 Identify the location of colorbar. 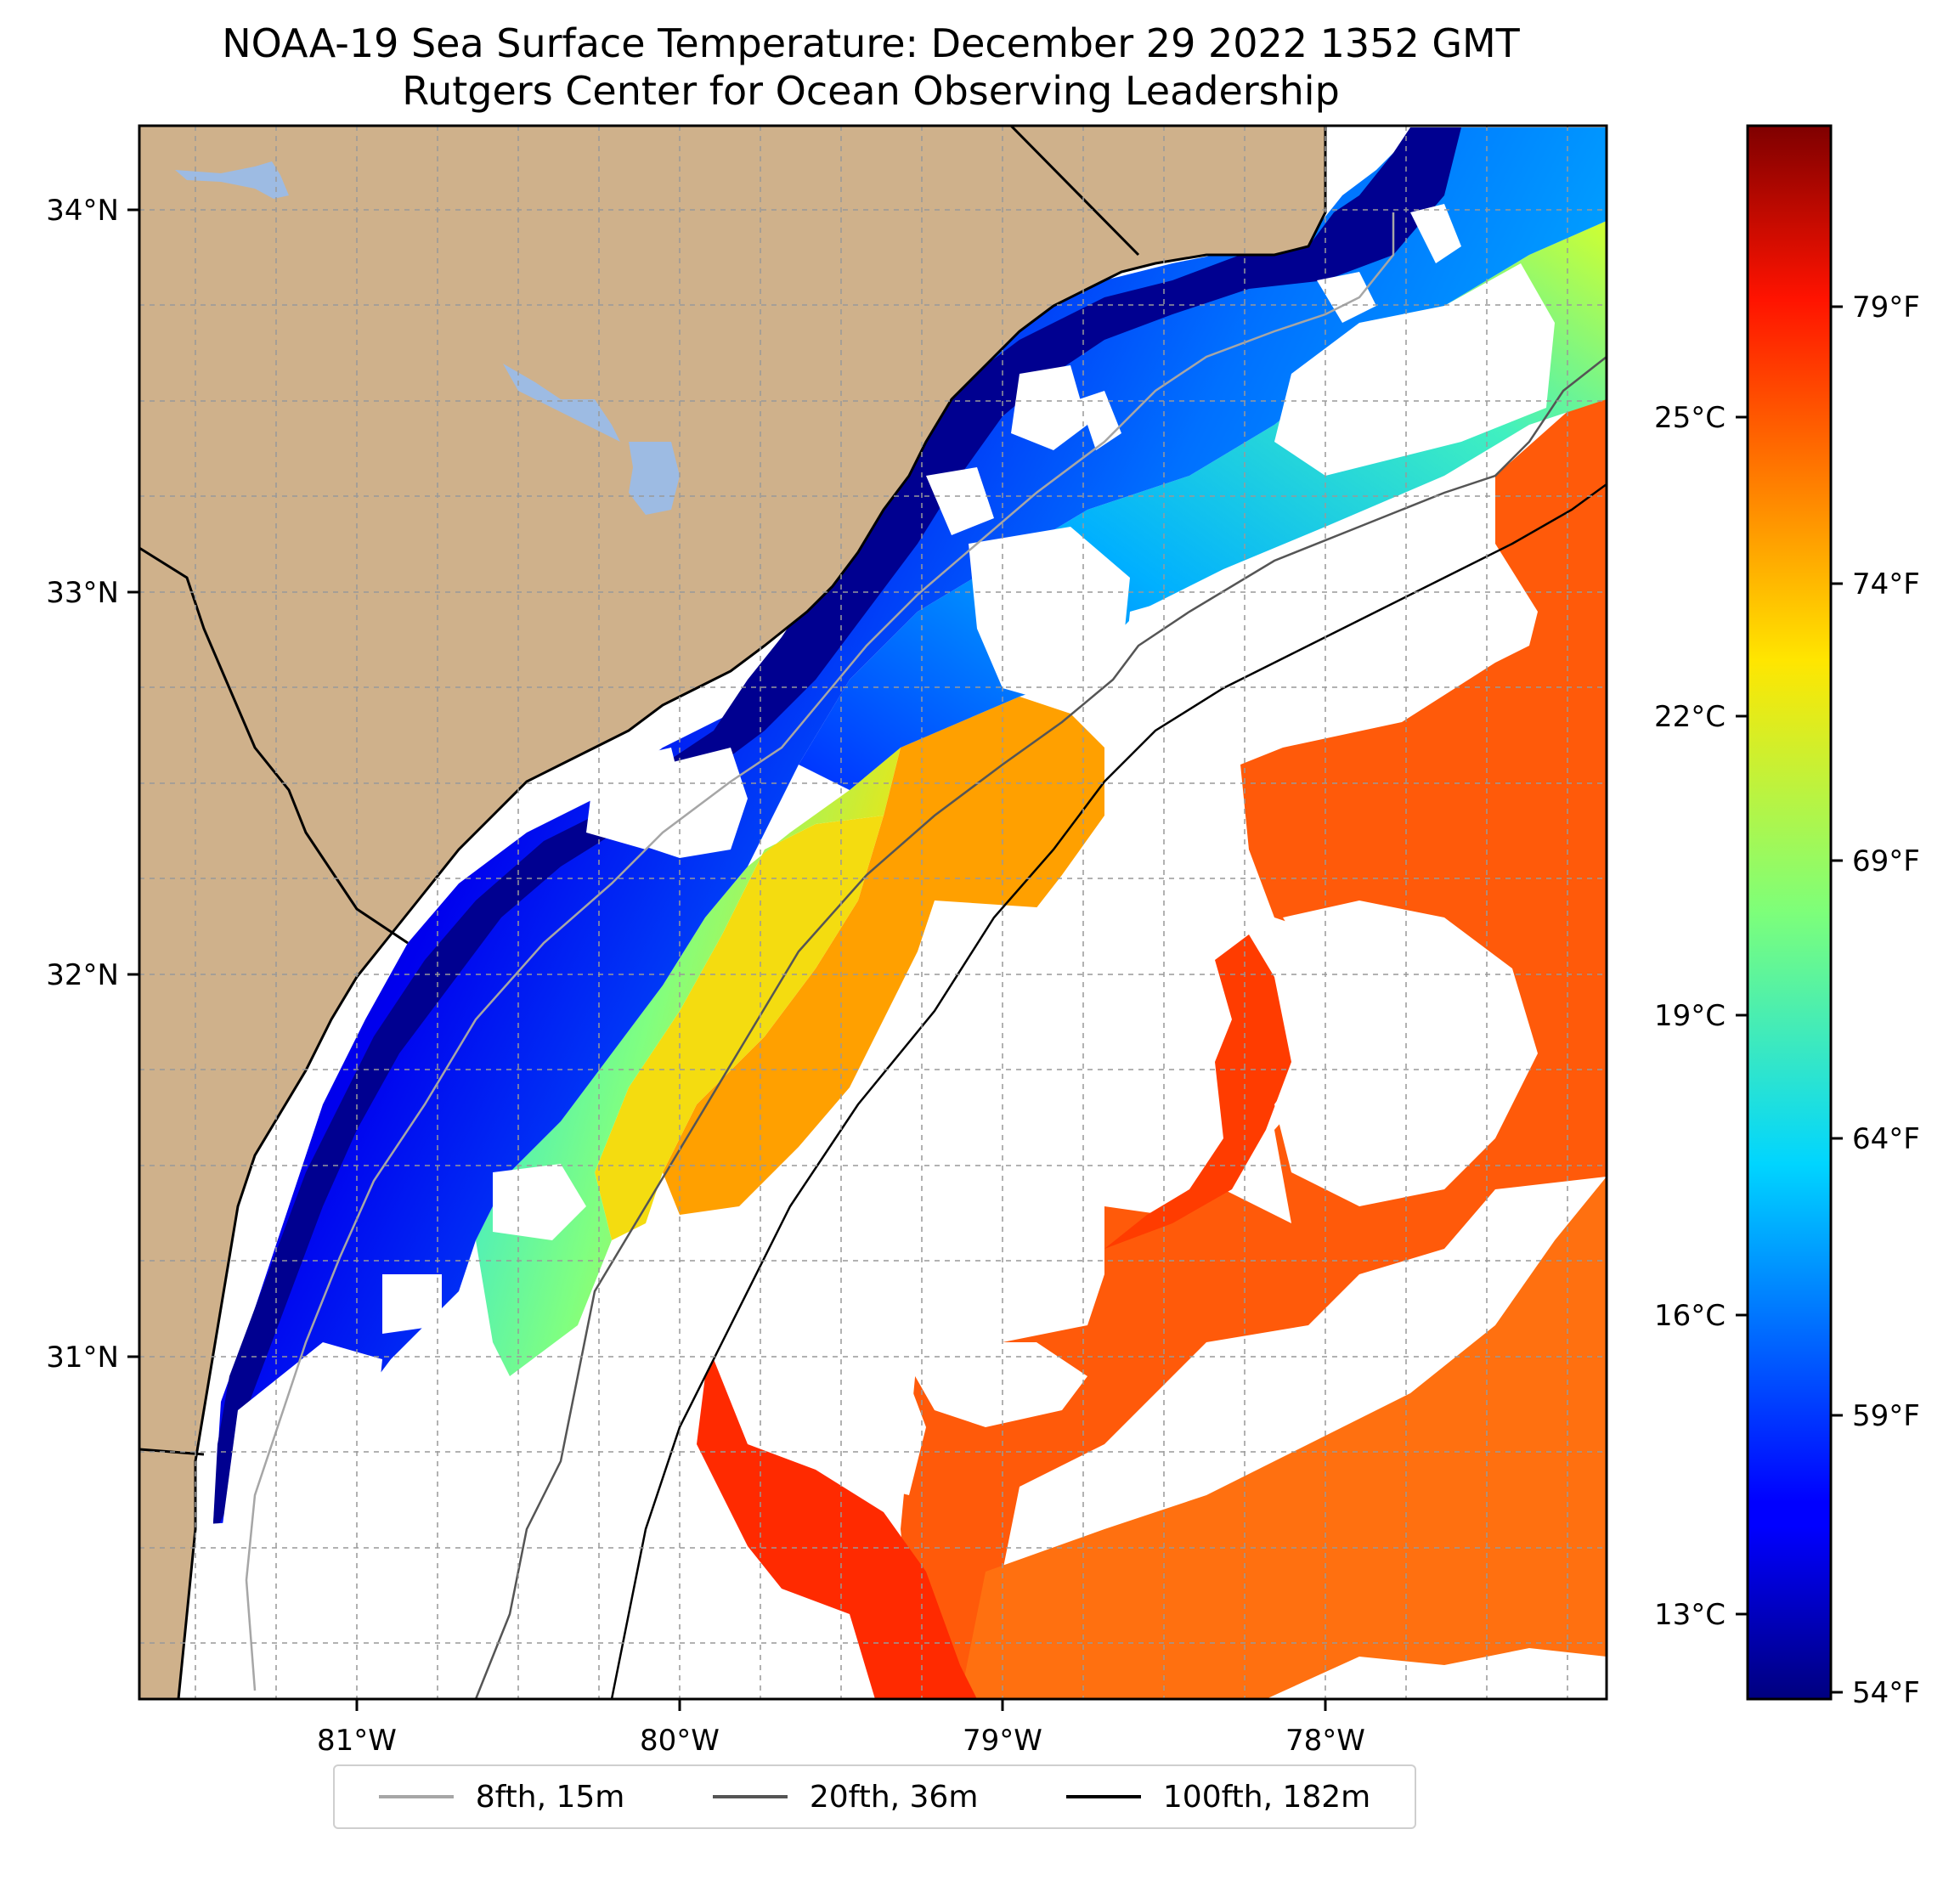
(1790, 913).